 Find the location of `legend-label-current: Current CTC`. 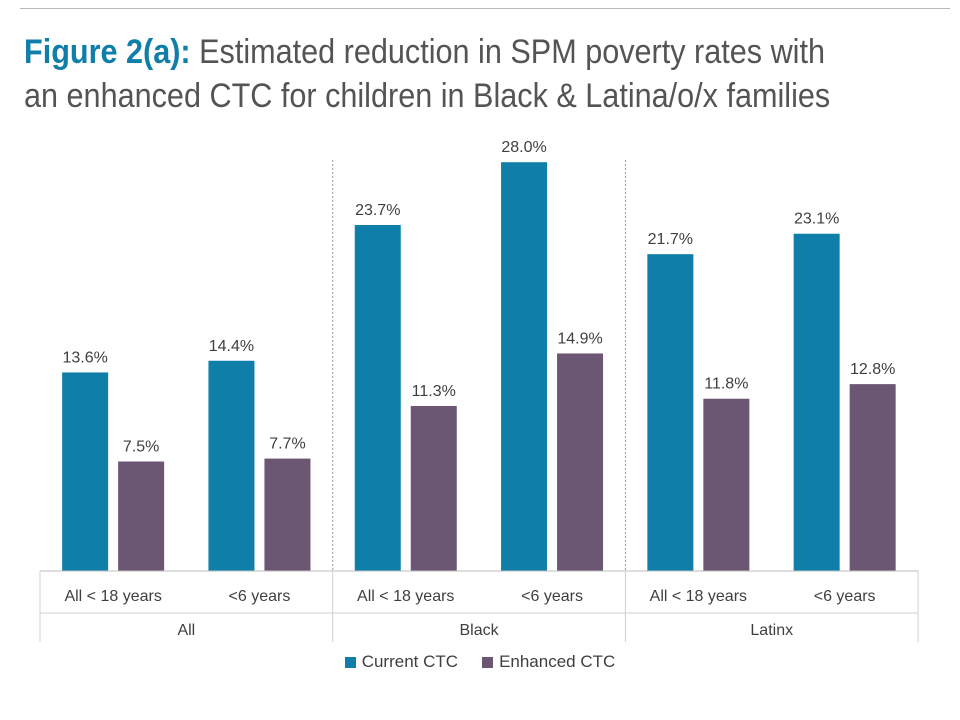

legend-label-current: Current CTC is located at coordinates (410, 661).